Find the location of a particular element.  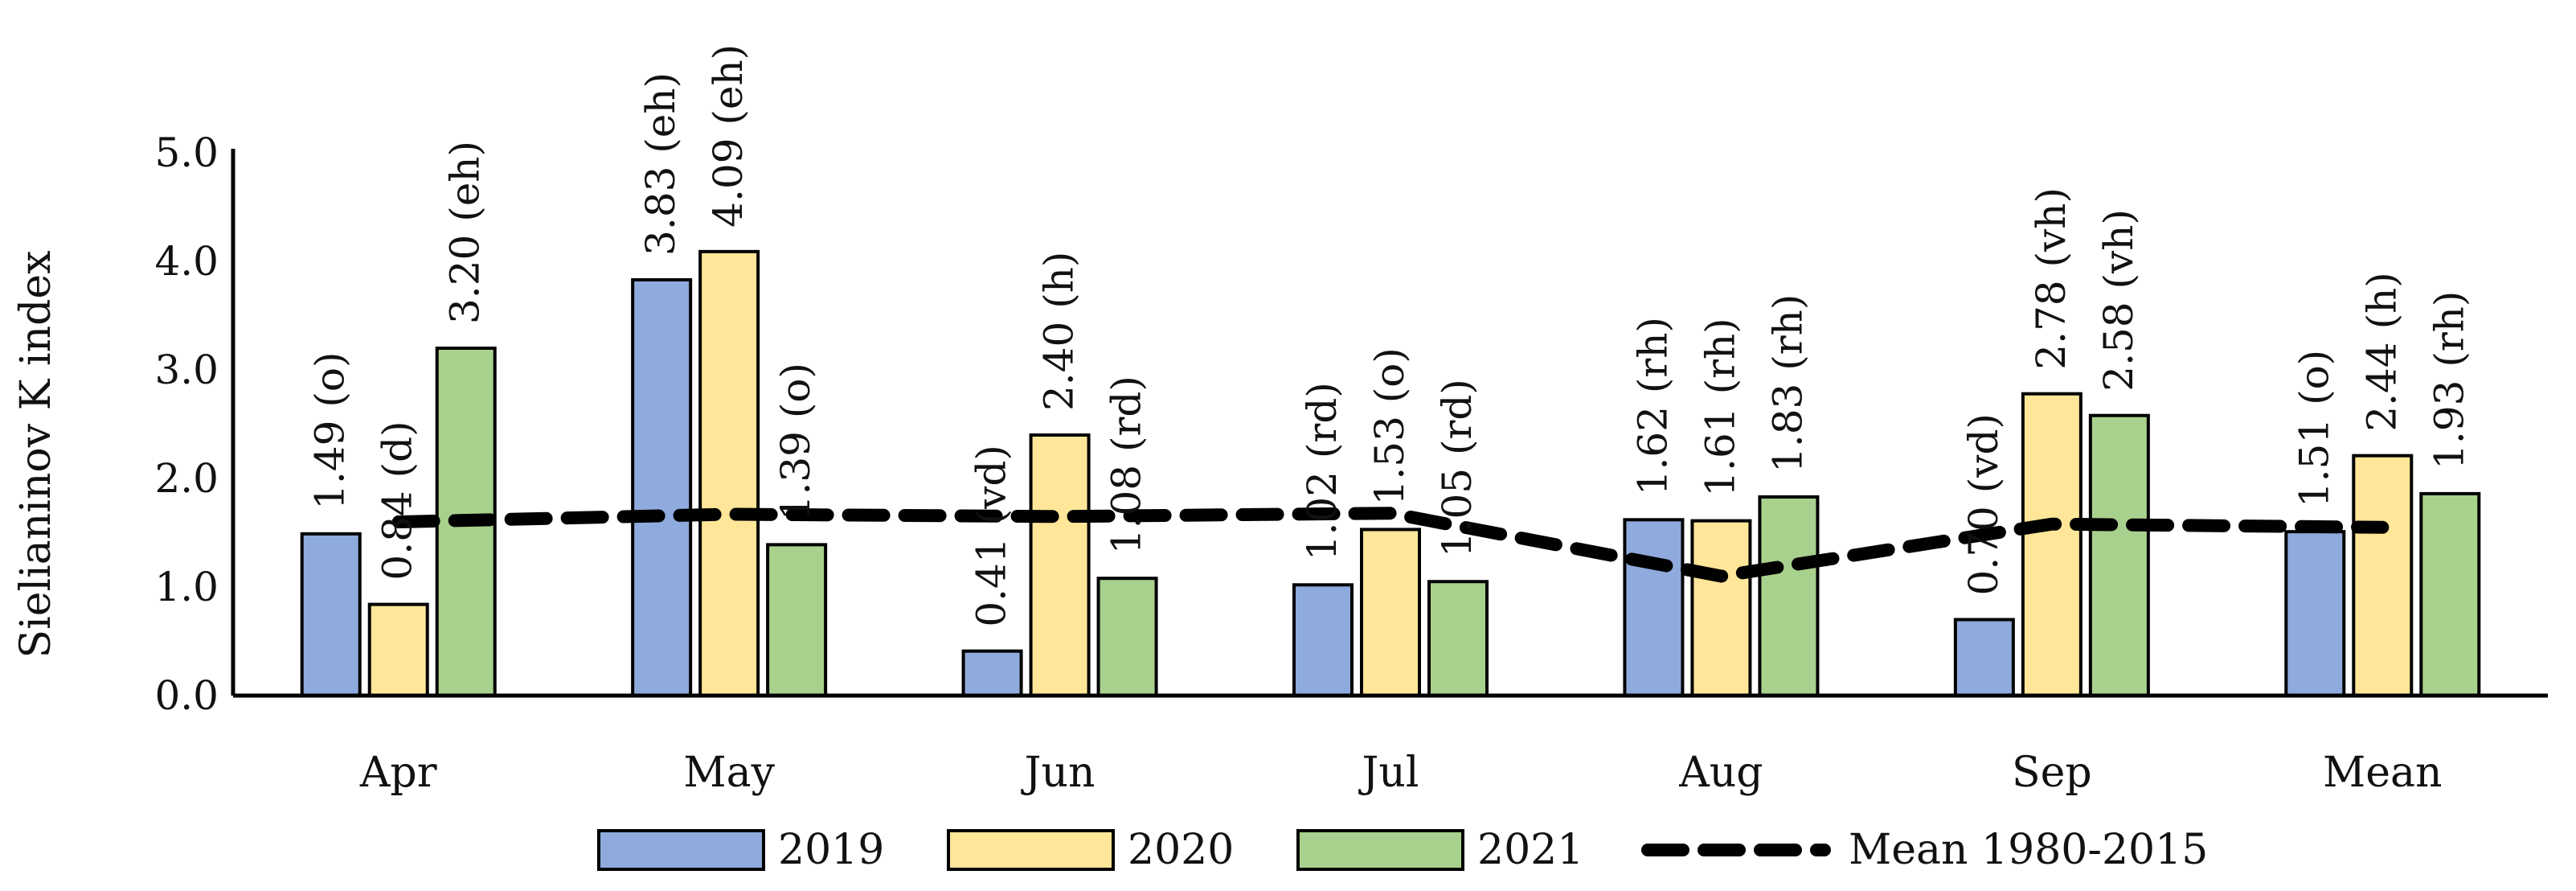

bar-2021-jun is located at coordinates (1127, 637).